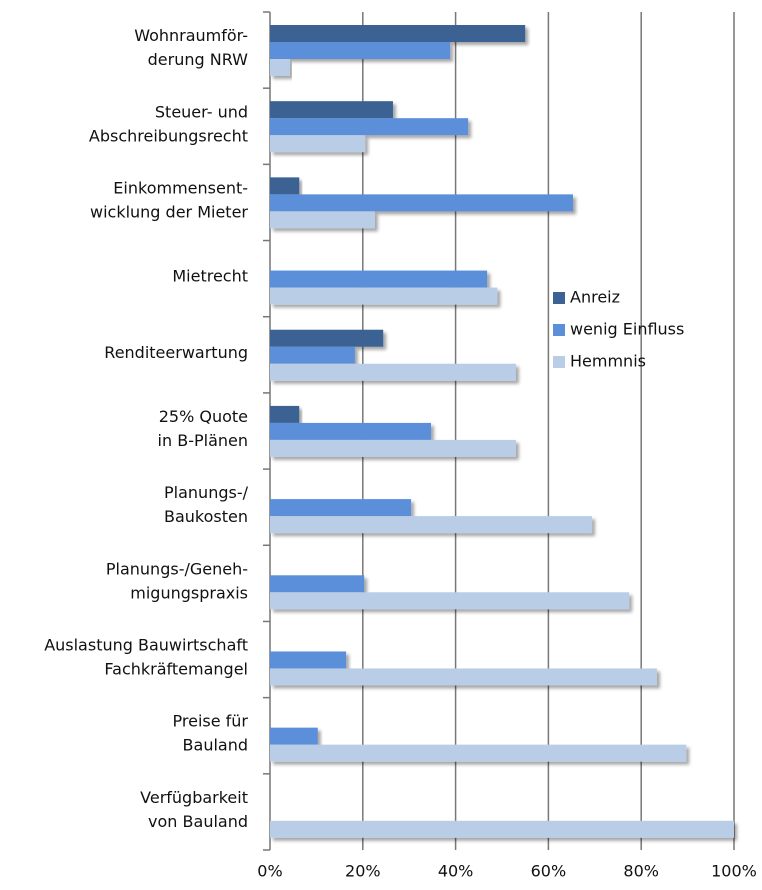 The height and width of the screenshot is (890, 762). I want to click on label-line: Abschreibungsrecht, so click(168, 135).